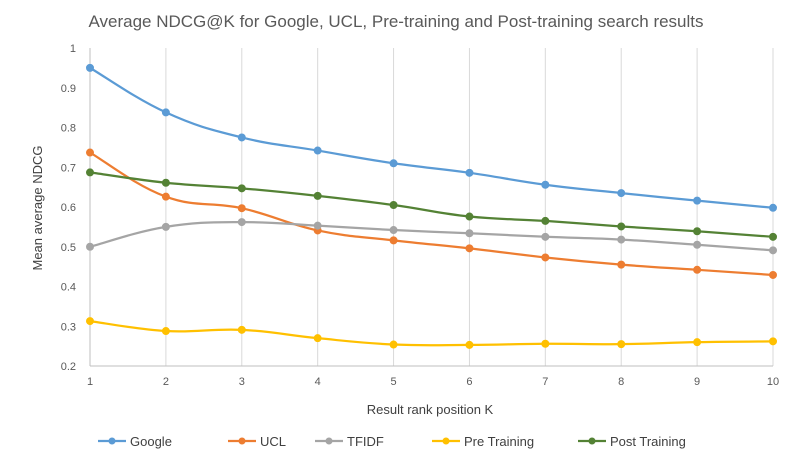 Image resolution: width=795 pixels, height=468 pixels. What do you see at coordinates (37, 208) in the screenshot?
I see `y-axis-label: Mean average NDCG` at bounding box center [37, 208].